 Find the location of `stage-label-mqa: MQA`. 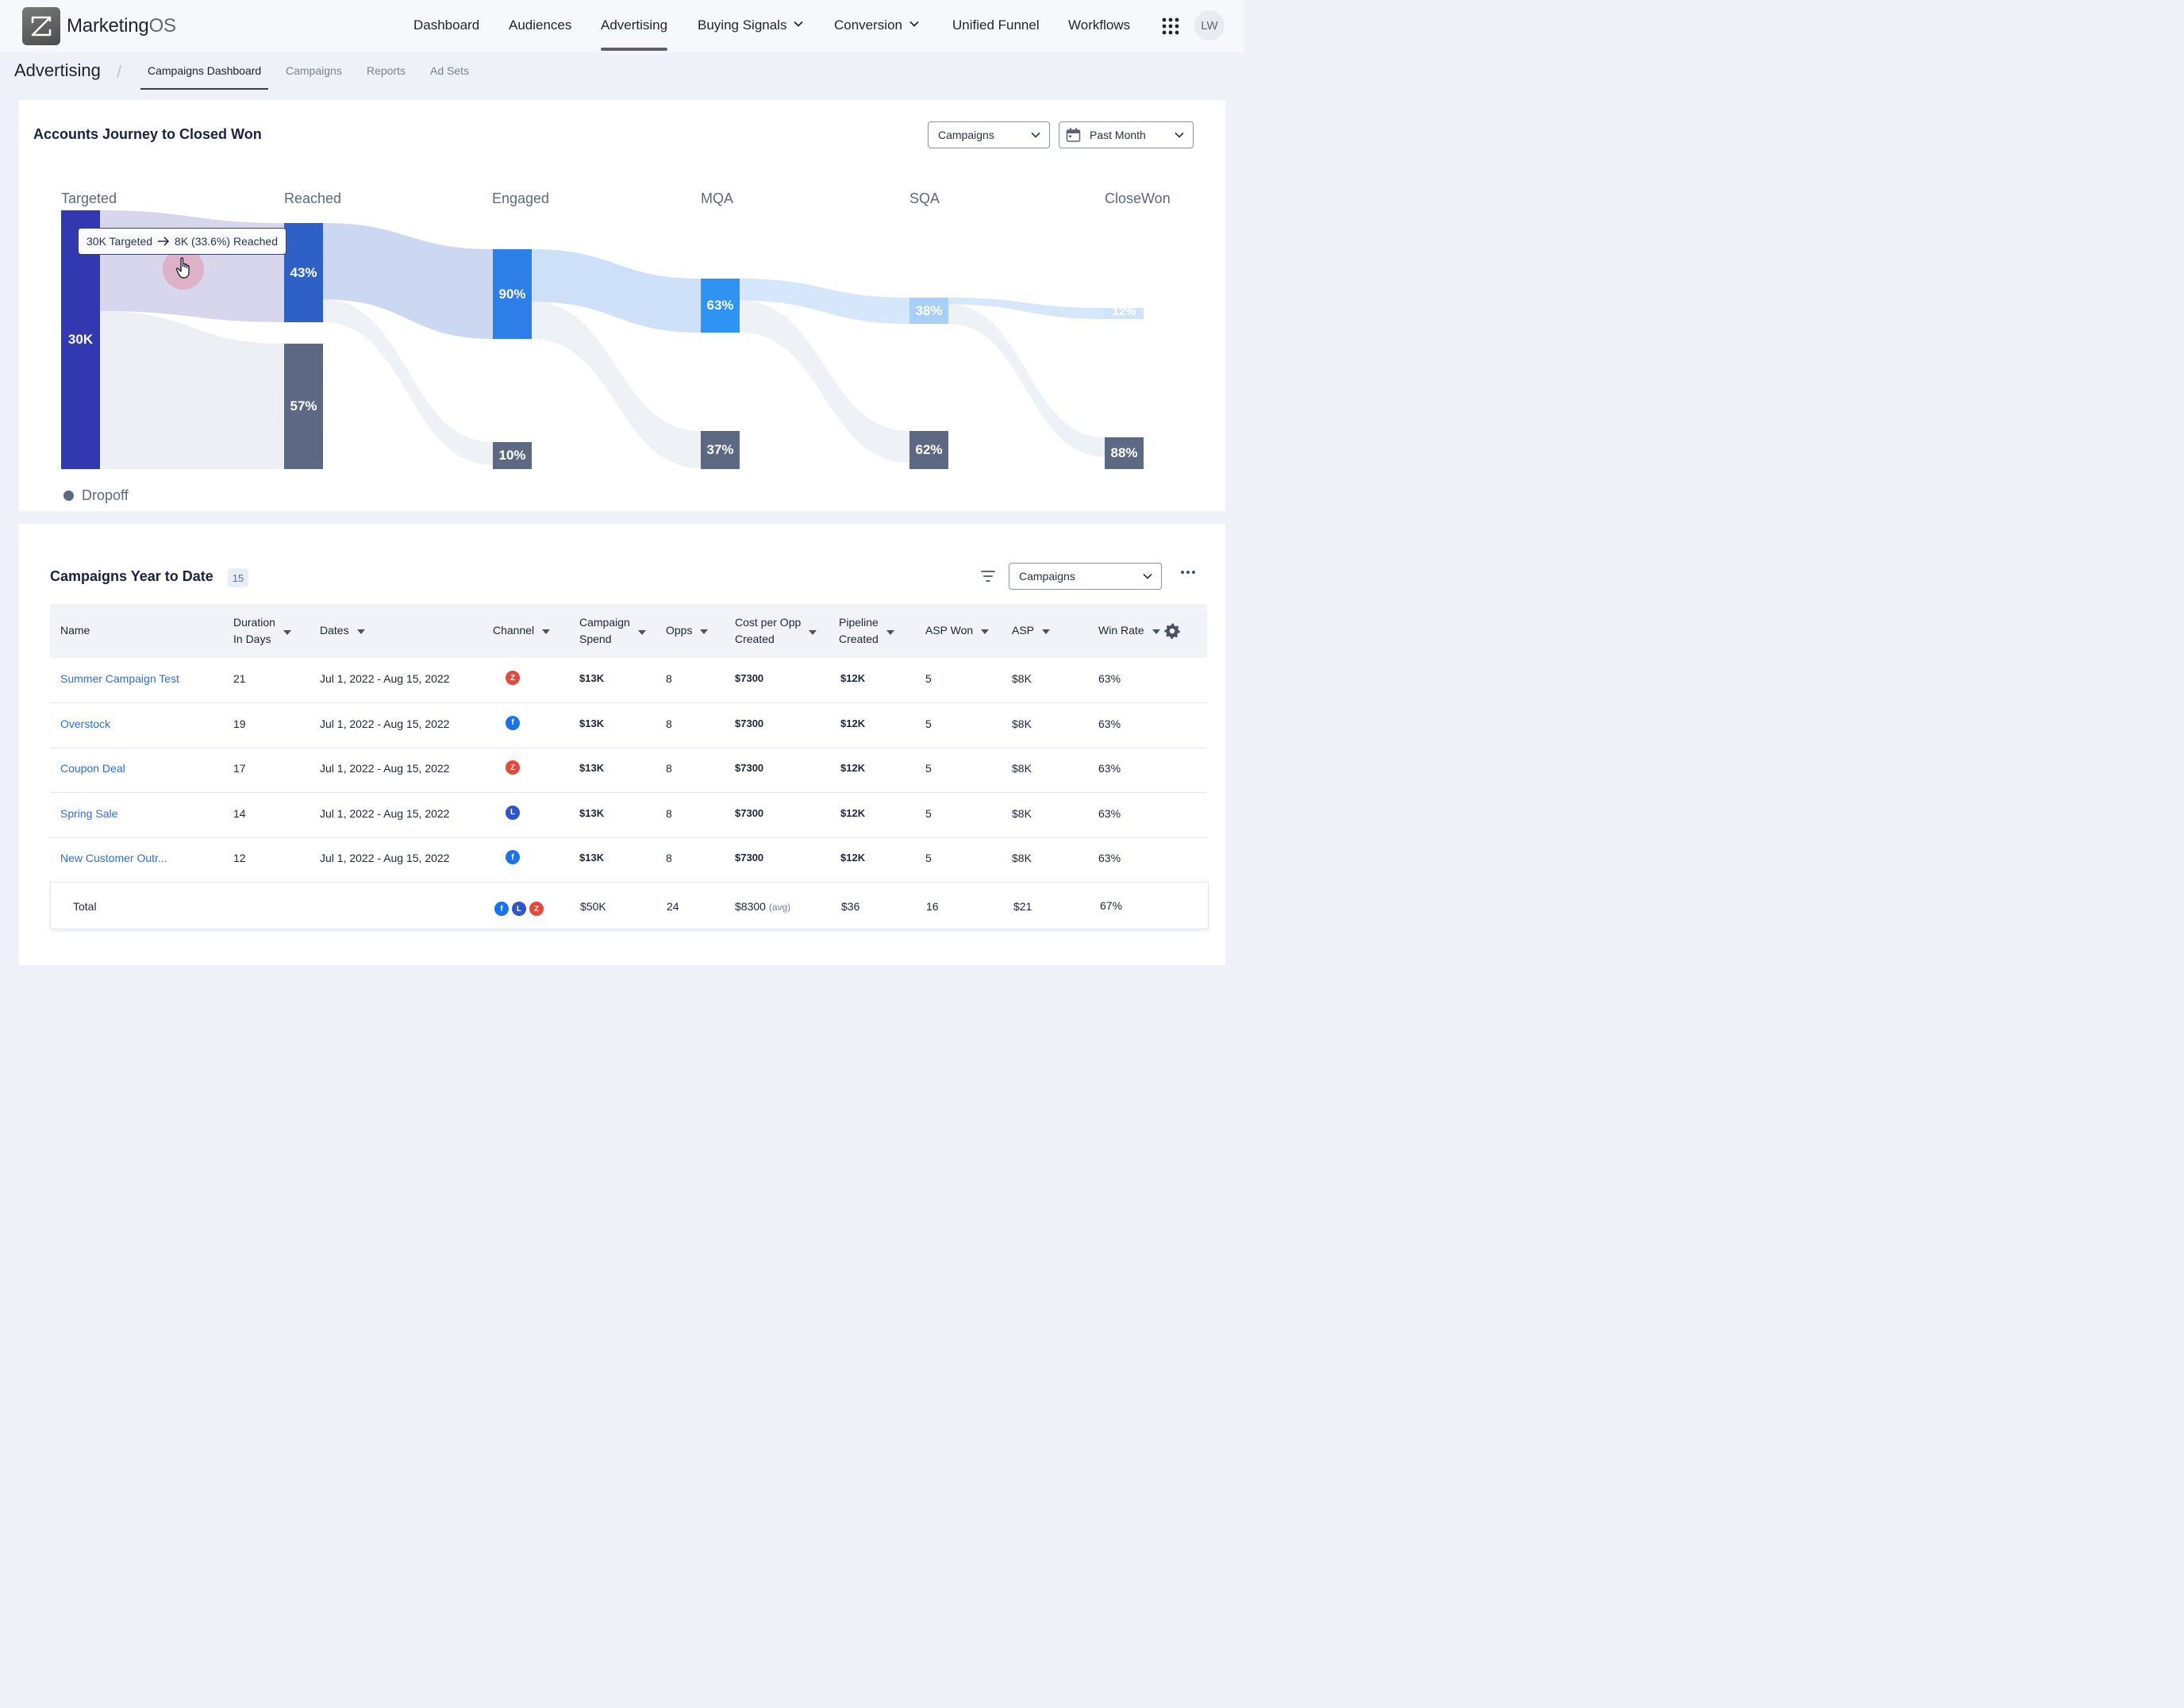

stage-label-mqa: MQA is located at coordinates (717, 198).